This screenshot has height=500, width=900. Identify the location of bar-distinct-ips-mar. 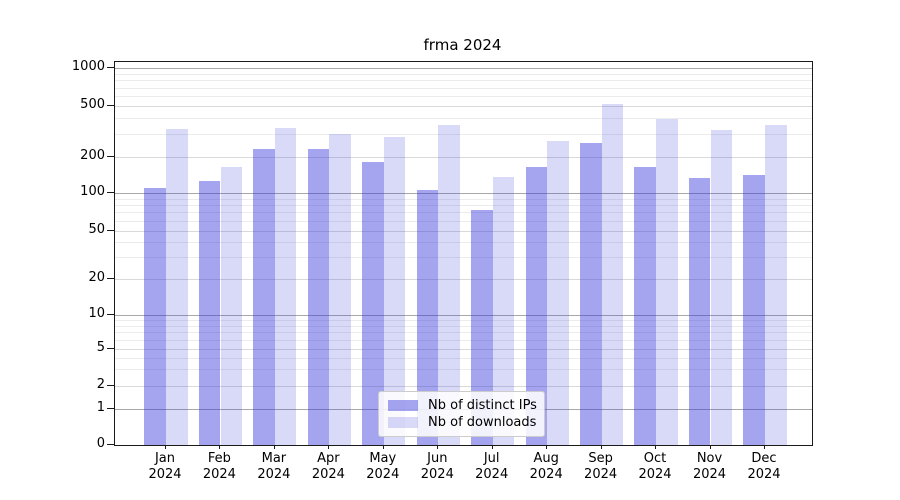
(264, 296).